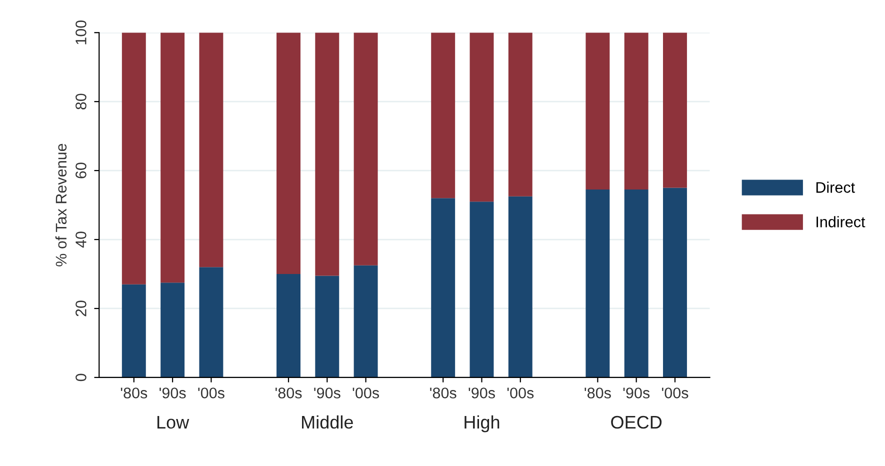 This screenshot has width=885, height=466. What do you see at coordinates (81, 378) in the screenshot?
I see `y-tick-label: 0` at bounding box center [81, 378].